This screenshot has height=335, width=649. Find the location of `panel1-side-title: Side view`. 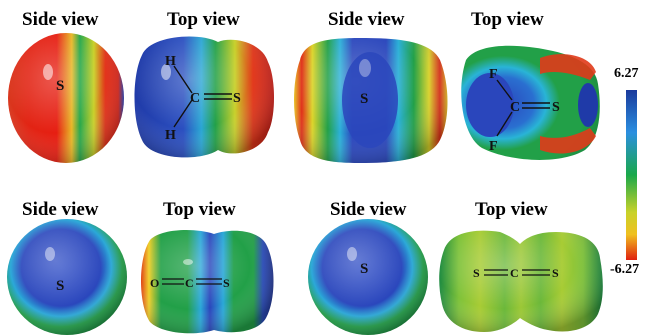

panel1-side-title: Side view is located at coordinates (60, 19).